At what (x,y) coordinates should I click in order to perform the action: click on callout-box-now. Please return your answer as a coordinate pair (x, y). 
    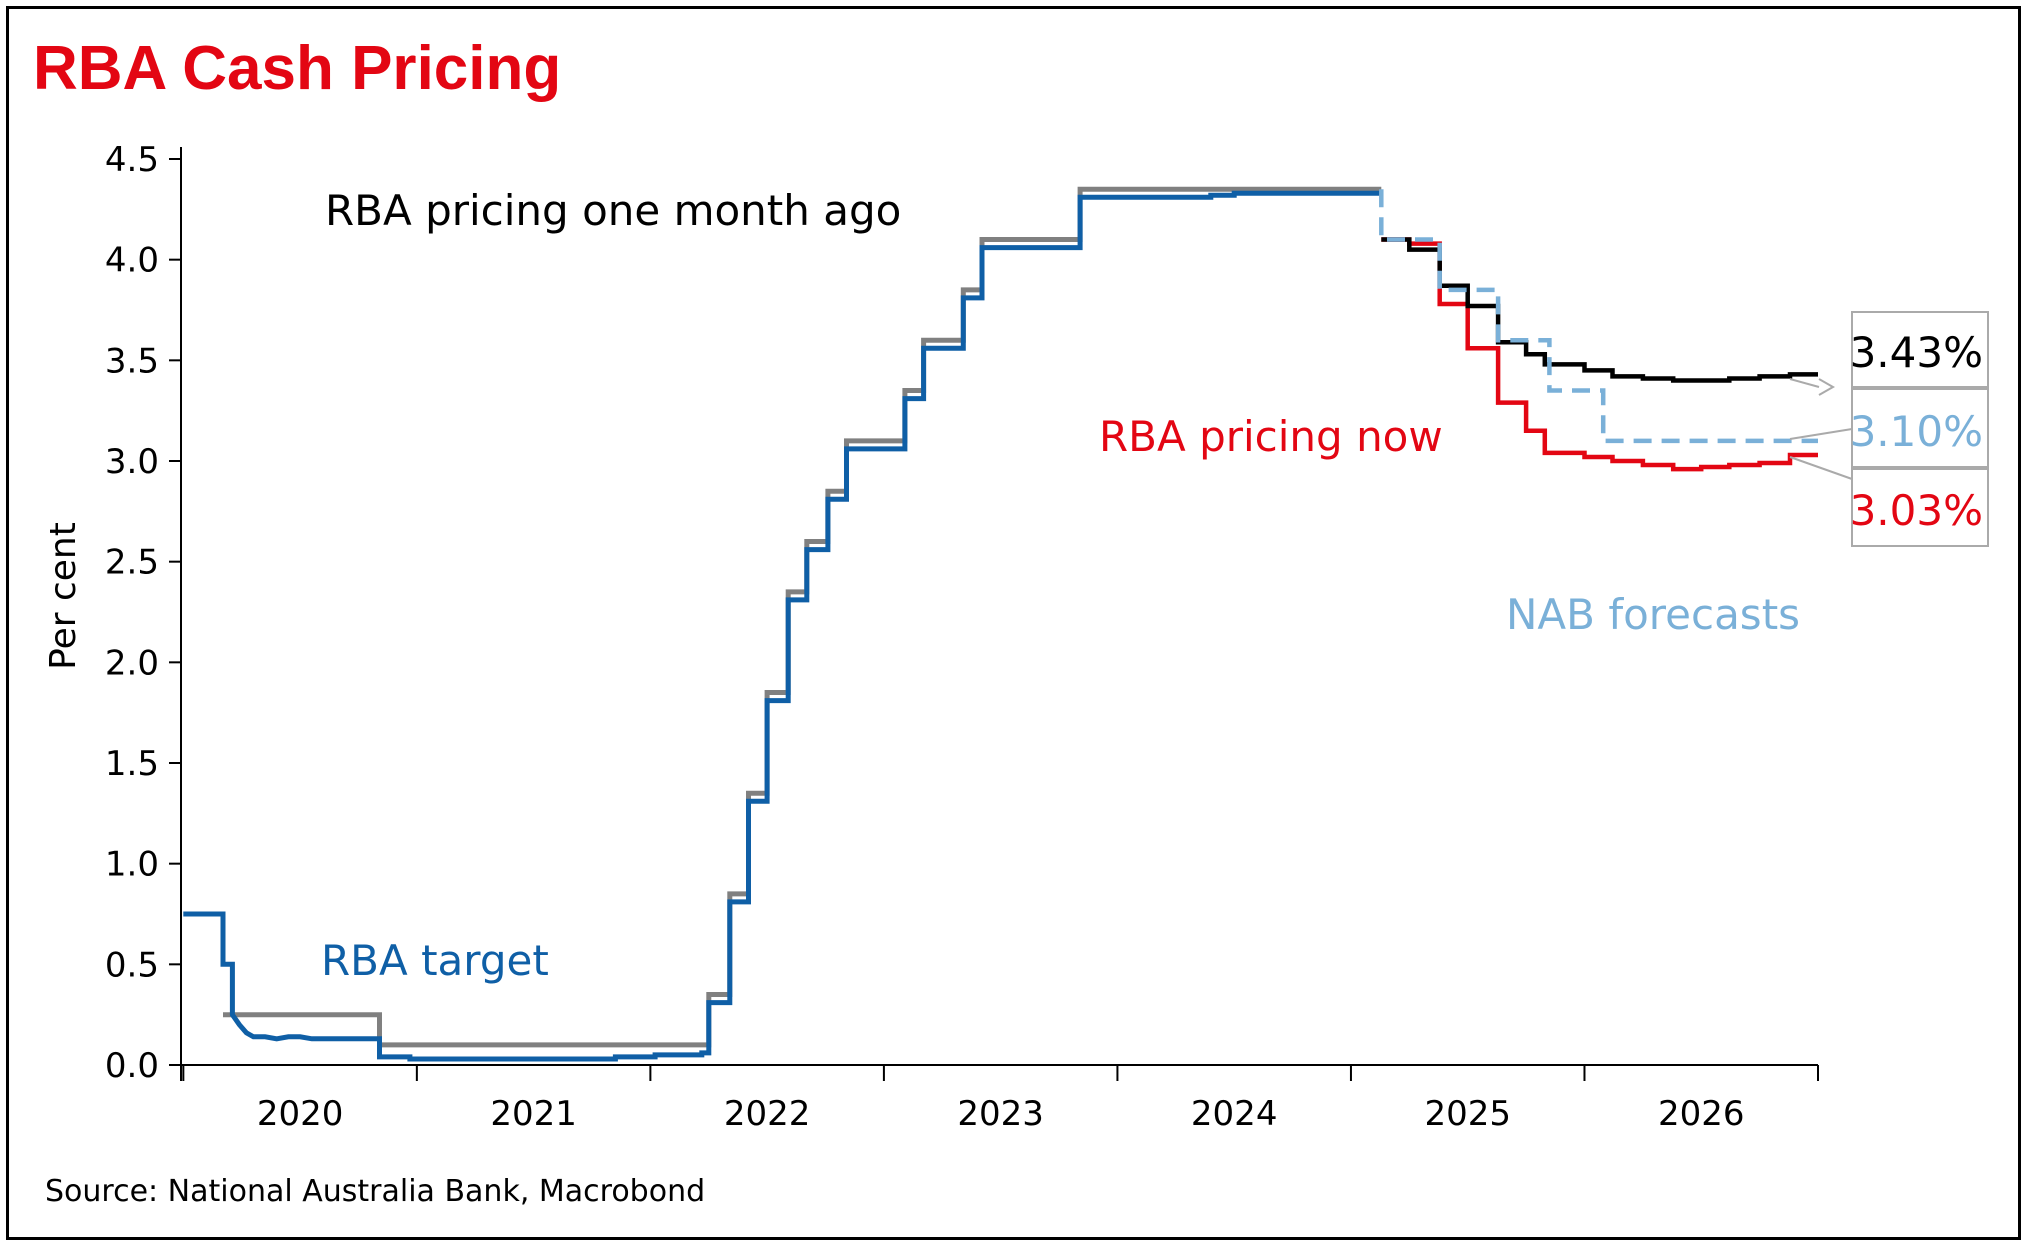
    Looking at the image, I should click on (1920, 507).